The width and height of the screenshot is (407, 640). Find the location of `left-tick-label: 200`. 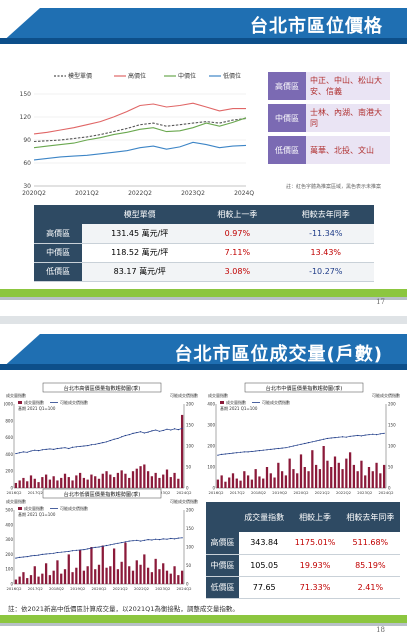

left-tick-label: 200 is located at coordinates (9, 471).